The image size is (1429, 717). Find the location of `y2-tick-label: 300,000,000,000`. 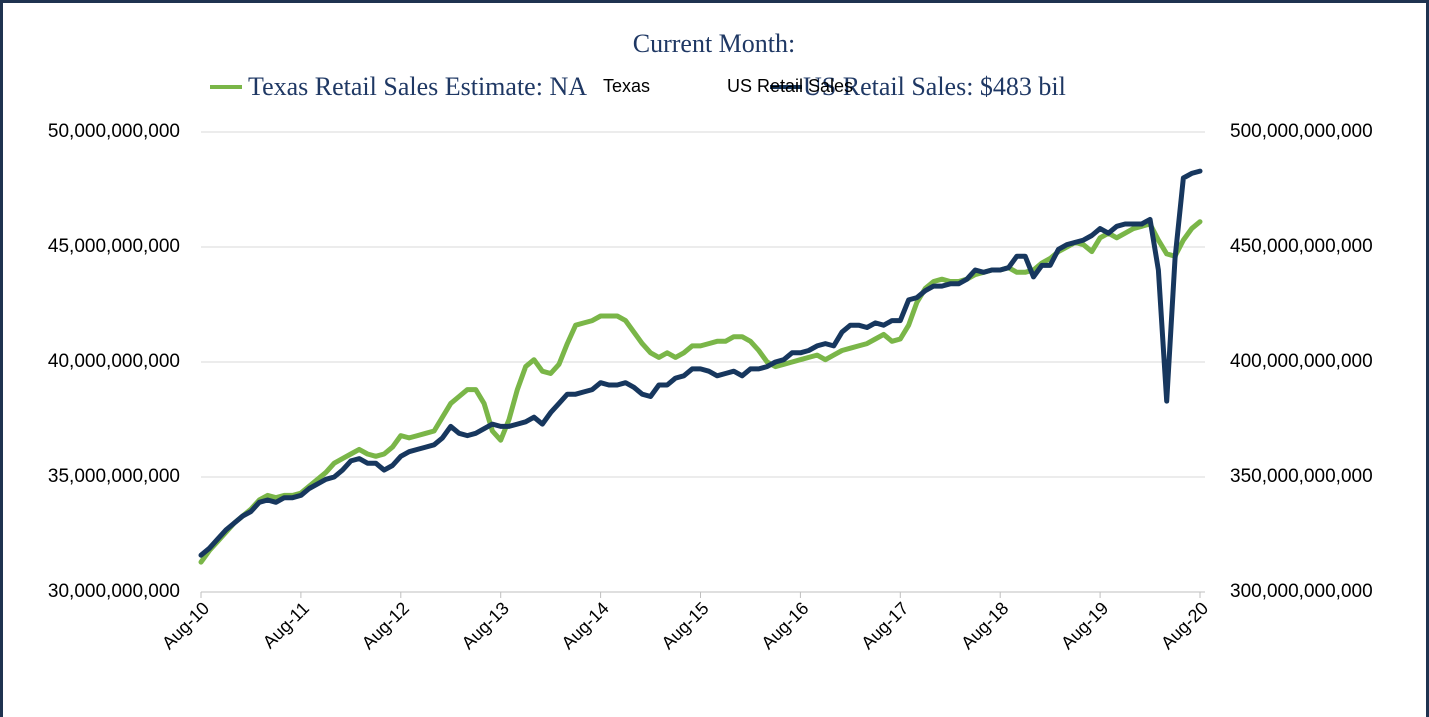

y2-tick-label: 300,000,000,000 is located at coordinates (1301, 591).